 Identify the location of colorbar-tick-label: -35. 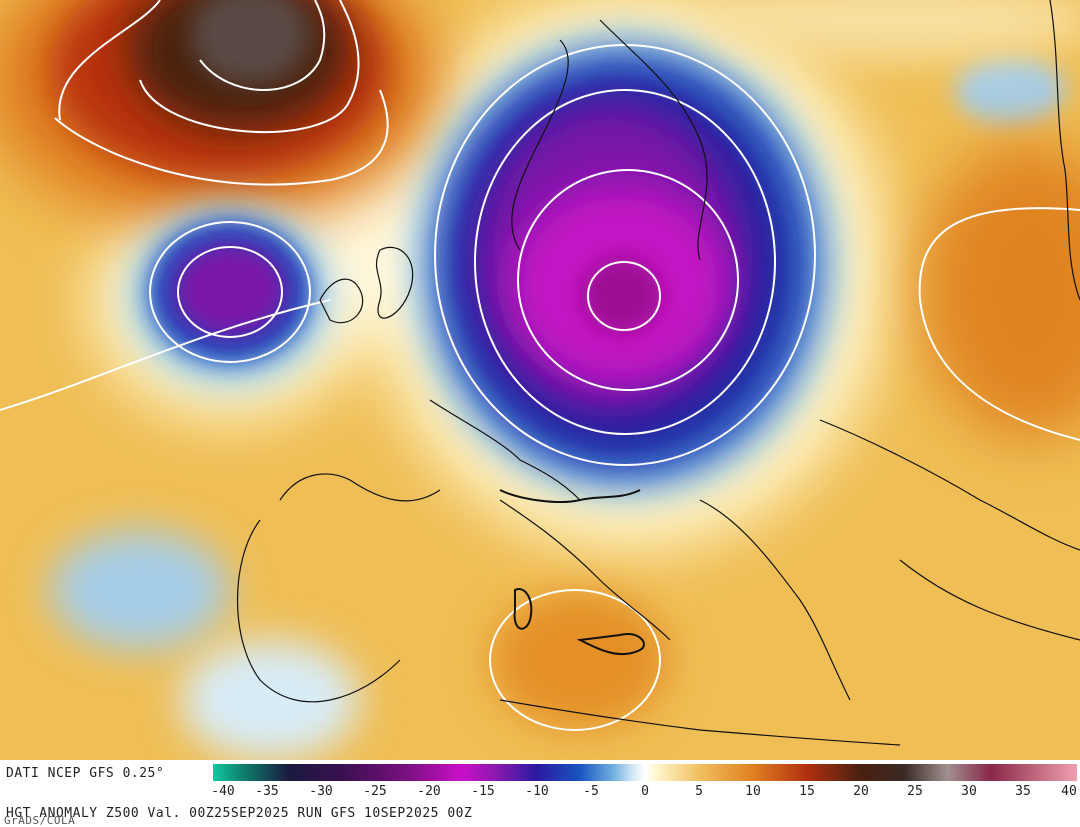
(267, 791).